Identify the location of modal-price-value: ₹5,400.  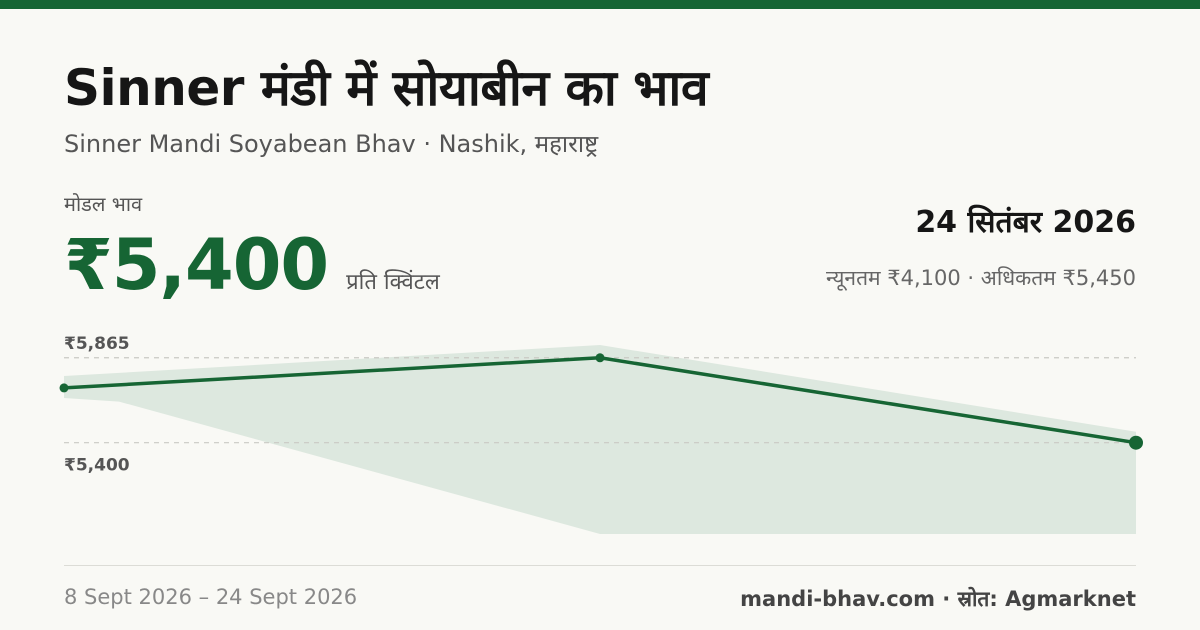
(196, 265).